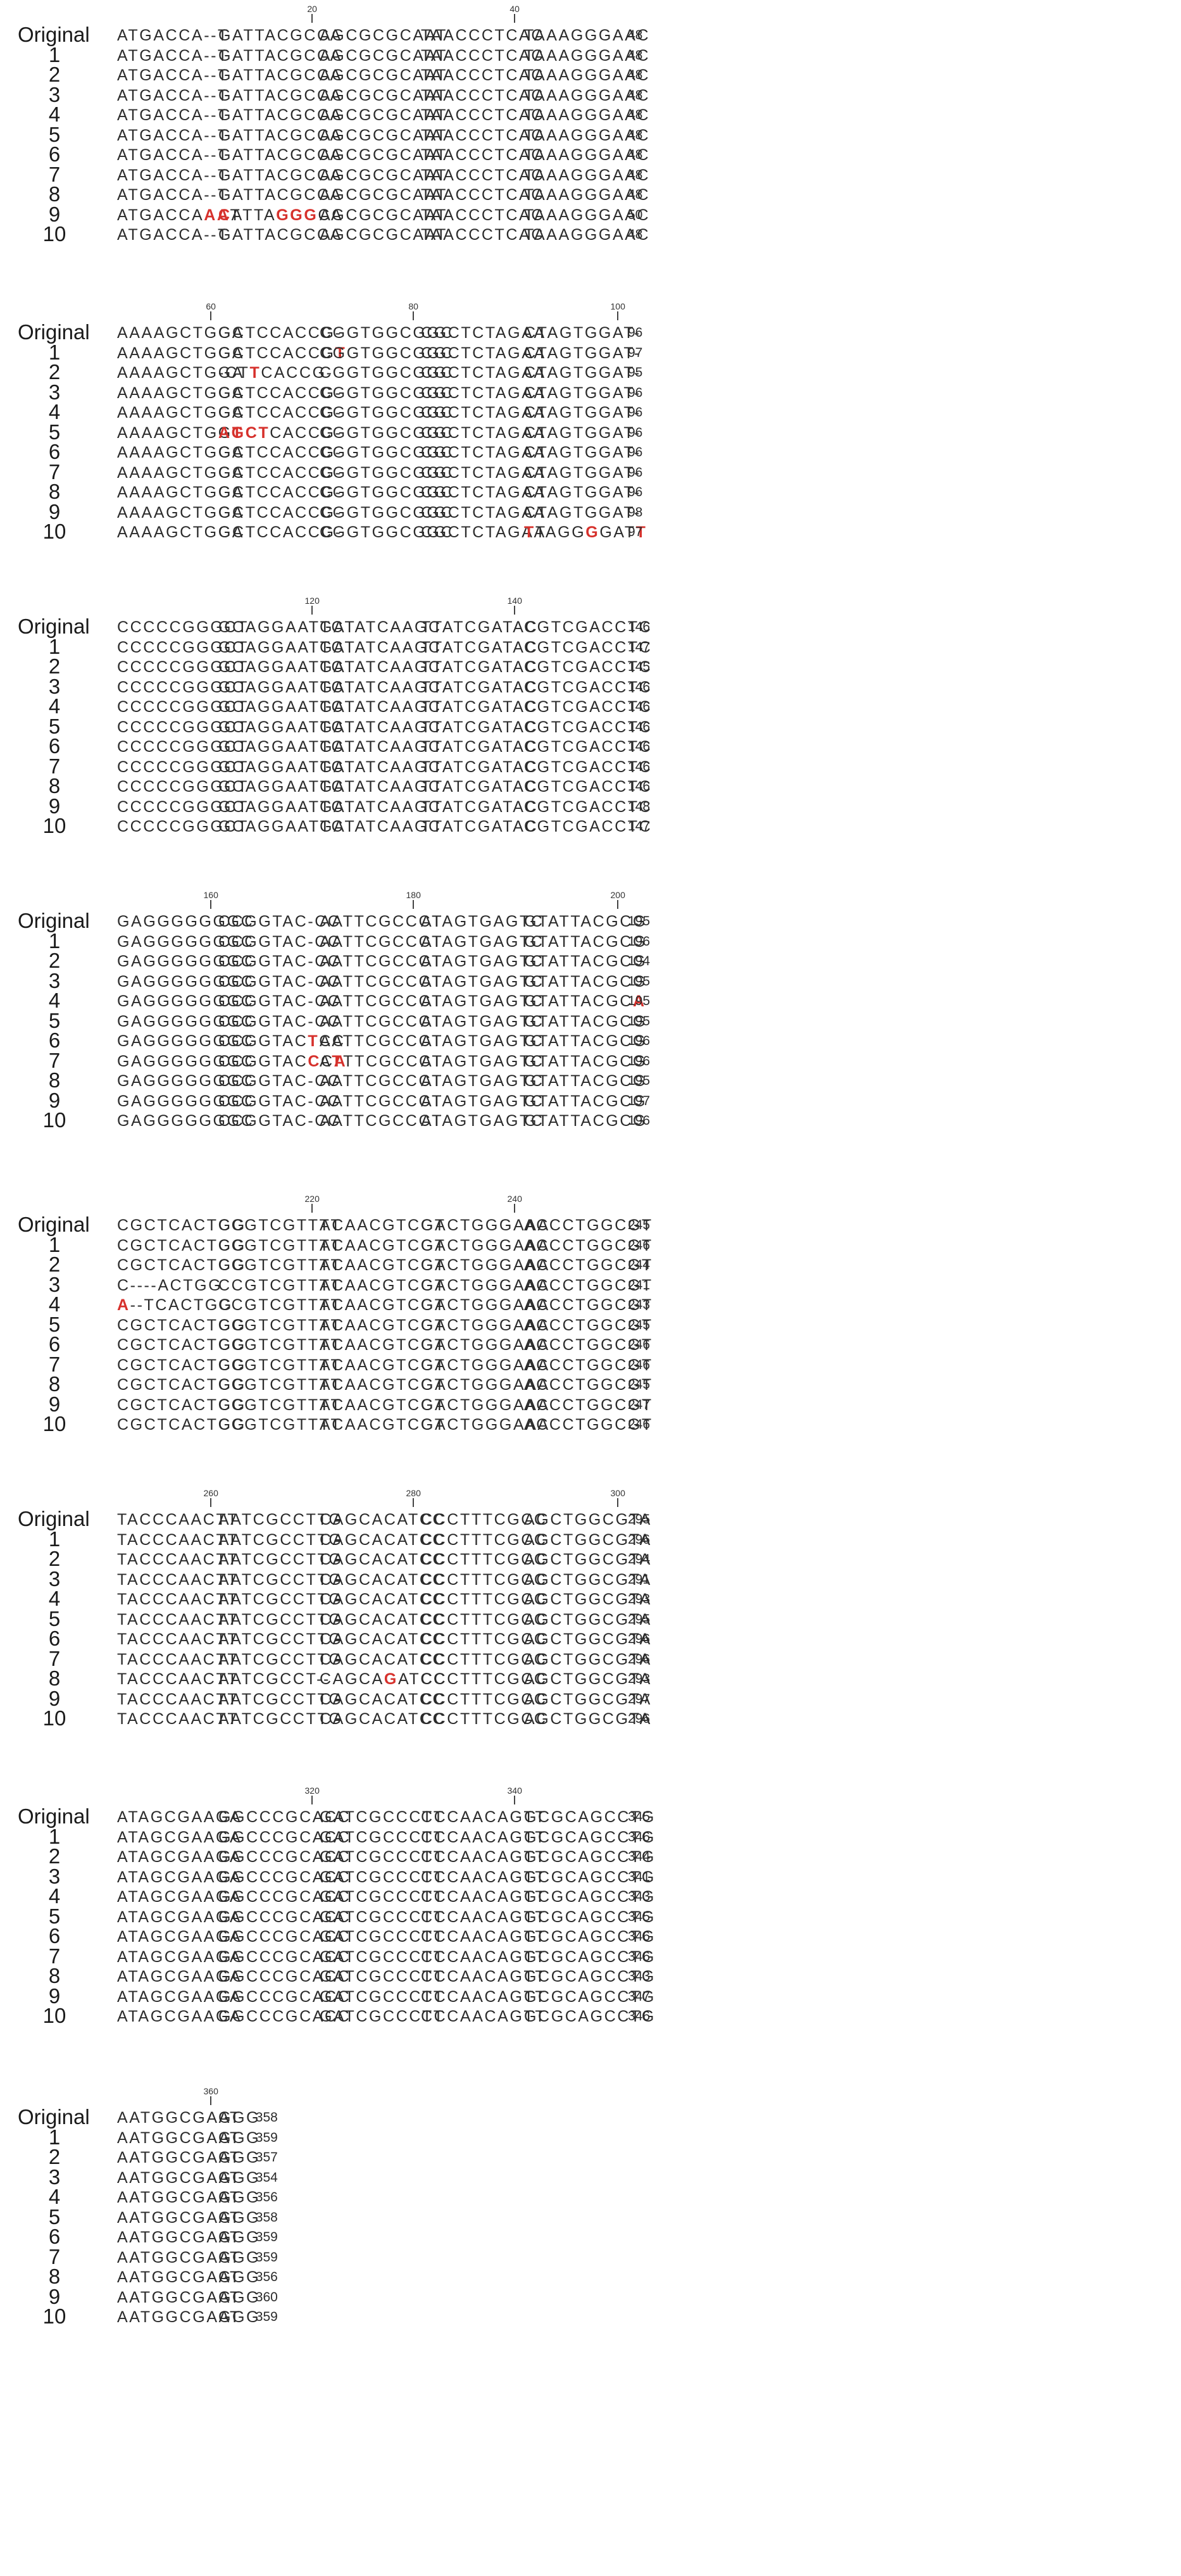 This screenshot has height=2576, width=1181. What do you see at coordinates (211, 315) in the screenshot?
I see `position-tick-mark` at bounding box center [211, 315].